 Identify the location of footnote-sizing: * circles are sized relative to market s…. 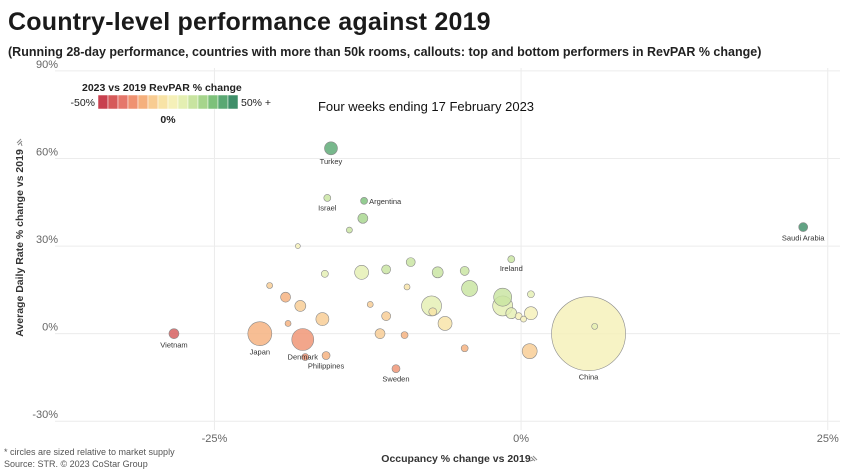
(89, 452).